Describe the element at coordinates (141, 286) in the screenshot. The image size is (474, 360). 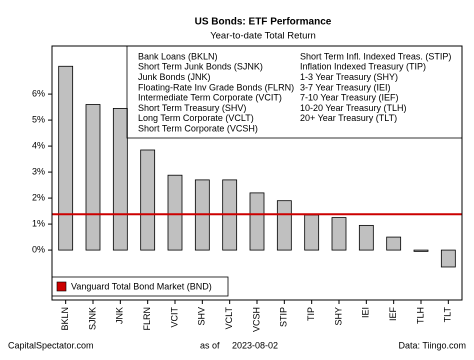
I see `legend-text: Vanguard Total Bond Market (BND)` at that location.